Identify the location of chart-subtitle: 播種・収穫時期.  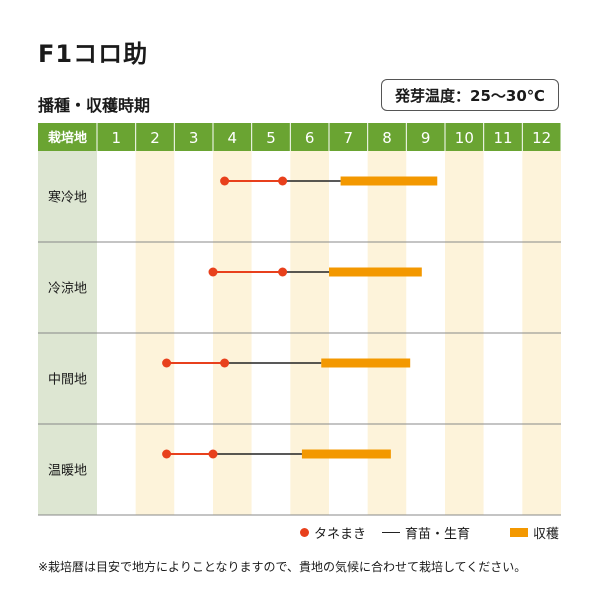
(94, 105).